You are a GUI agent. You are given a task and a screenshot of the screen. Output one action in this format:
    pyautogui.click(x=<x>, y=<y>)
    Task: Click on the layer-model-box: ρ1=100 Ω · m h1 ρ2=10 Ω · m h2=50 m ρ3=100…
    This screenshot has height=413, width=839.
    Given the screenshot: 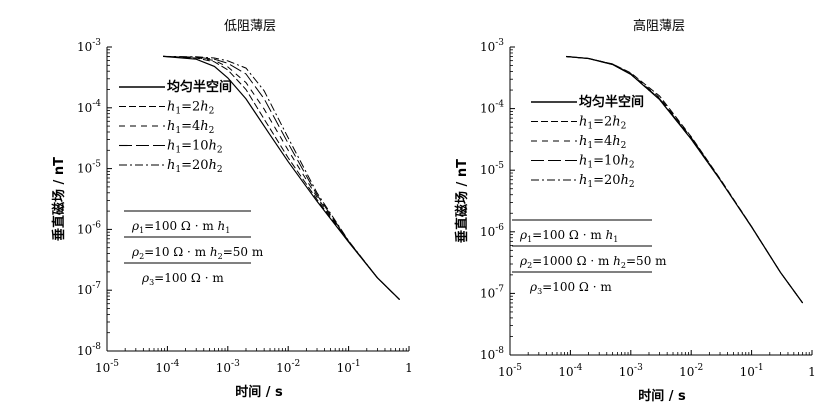 What is the action you would take?
    pyautogui.click(x=194, y=248)
    